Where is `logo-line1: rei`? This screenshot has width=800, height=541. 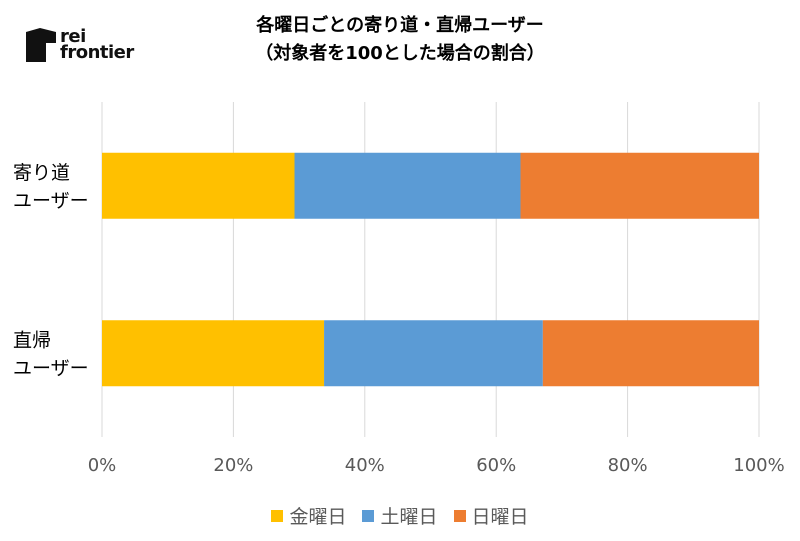
logo-line1: rei is located at coordinates (73, 36).